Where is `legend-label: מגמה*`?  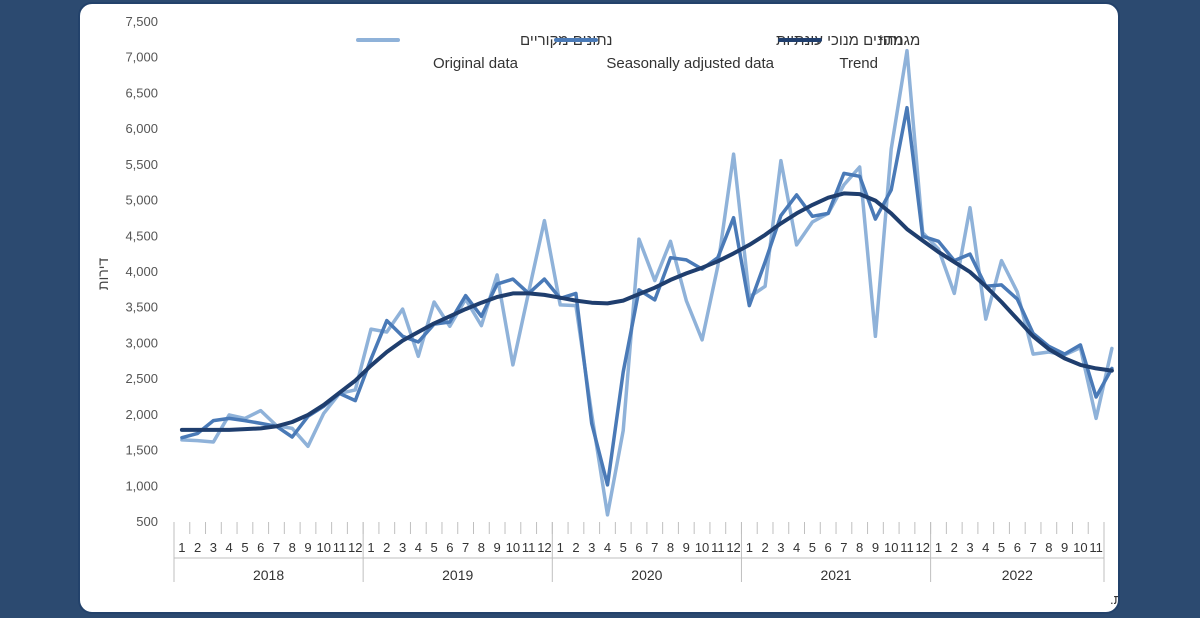
legend-label: מגמה* is located at coordinates (899, 40).